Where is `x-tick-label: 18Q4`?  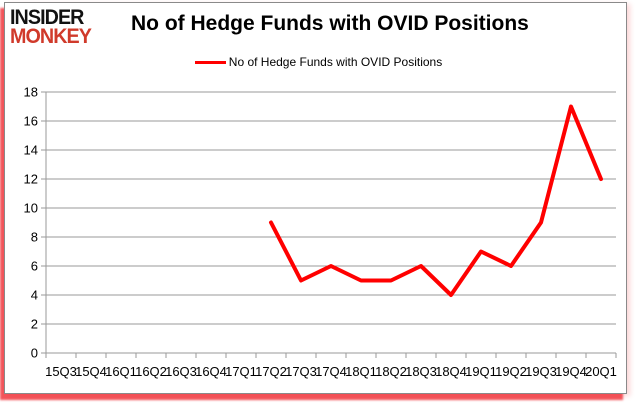
x-tick-label: 18Q4 is located at coordinates (451, 371).